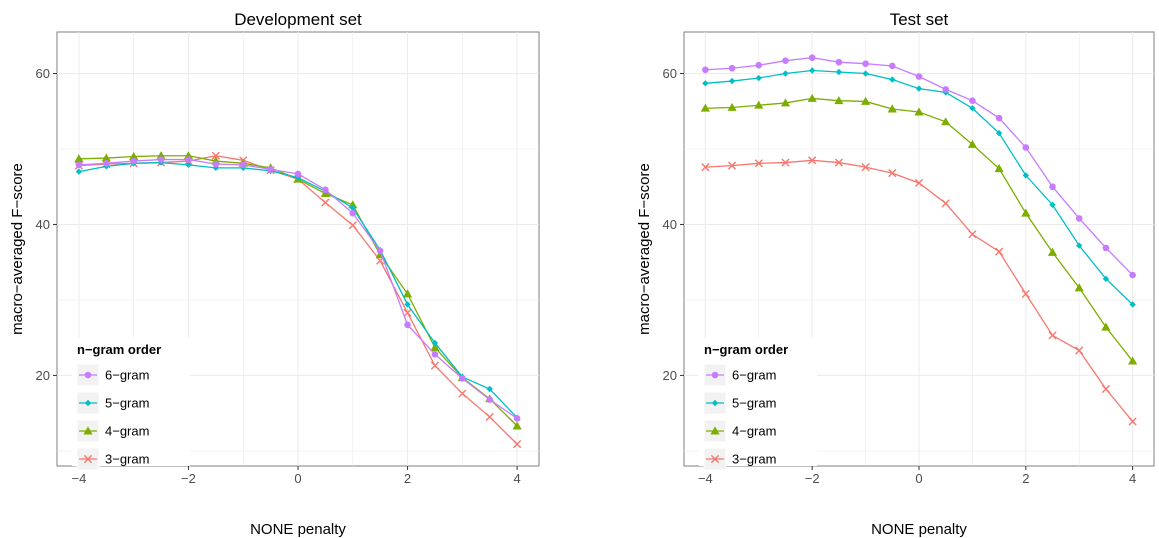  Describe the element at coordinates (407, 478) in the screenshot. I see `x-tick-label: 2` at that location.